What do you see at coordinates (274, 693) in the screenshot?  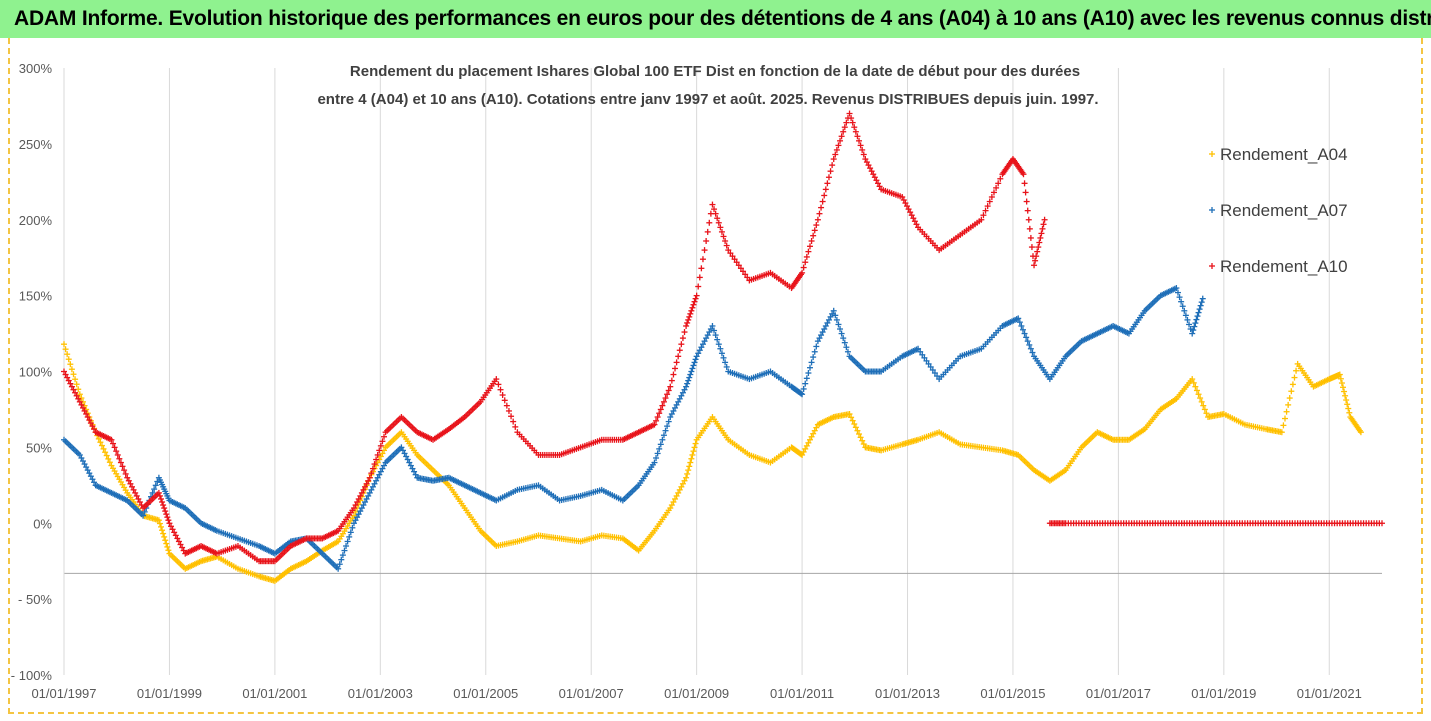 I see `x-tick-label: 01/01/2001` at bounding box center [274, 693].